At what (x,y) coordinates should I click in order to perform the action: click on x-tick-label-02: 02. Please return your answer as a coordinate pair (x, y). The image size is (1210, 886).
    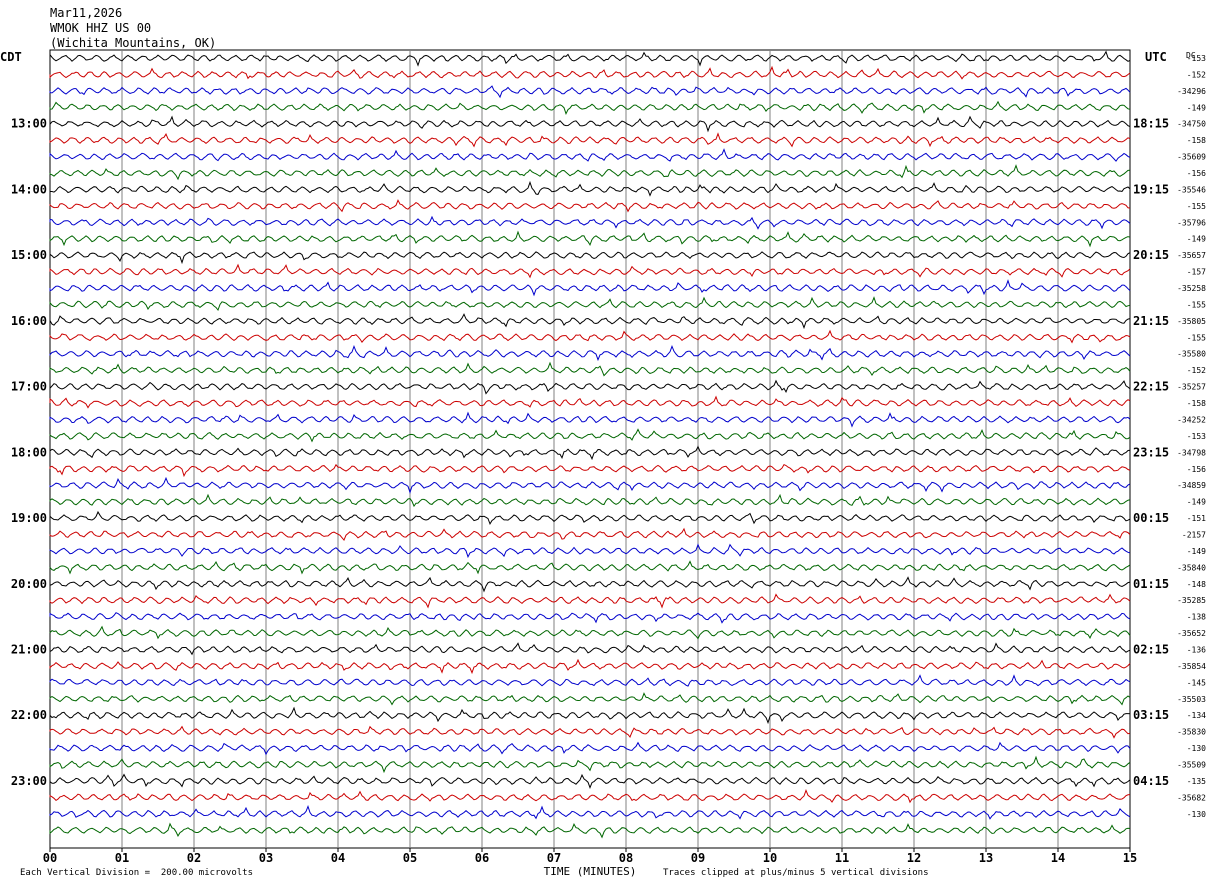
    Looking at the image, I should click on (194, 858).